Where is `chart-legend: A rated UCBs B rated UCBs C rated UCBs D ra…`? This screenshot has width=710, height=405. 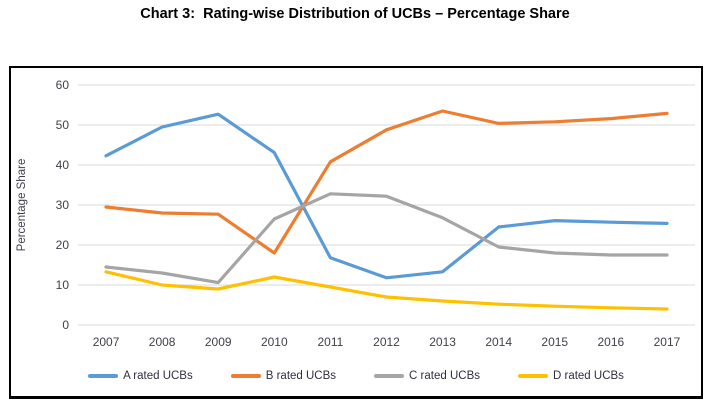
chart-legend: A rated UCBs B rated UCBs C rated UCBs D ra… is located at coordinates (356, 376).